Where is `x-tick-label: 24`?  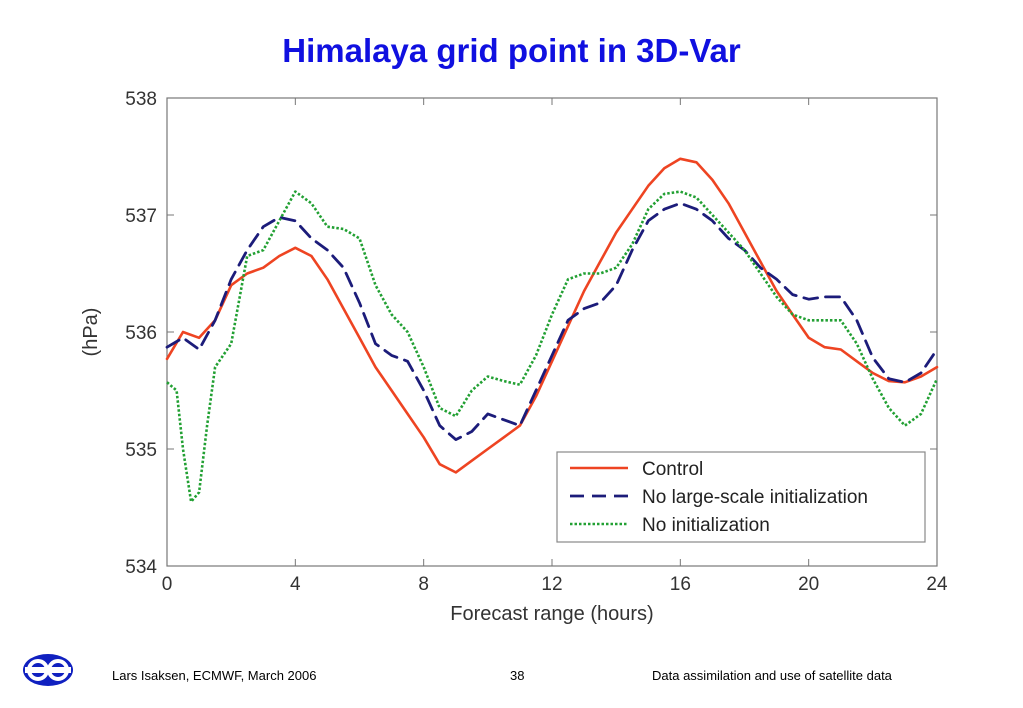
x-tick-label: 24 is located at coordinates (937, 584).